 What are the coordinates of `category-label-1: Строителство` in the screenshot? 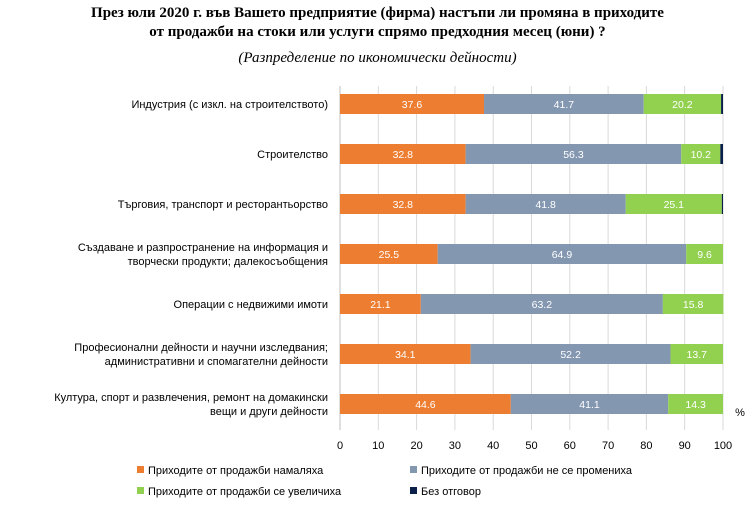 It's located at (292, 155).